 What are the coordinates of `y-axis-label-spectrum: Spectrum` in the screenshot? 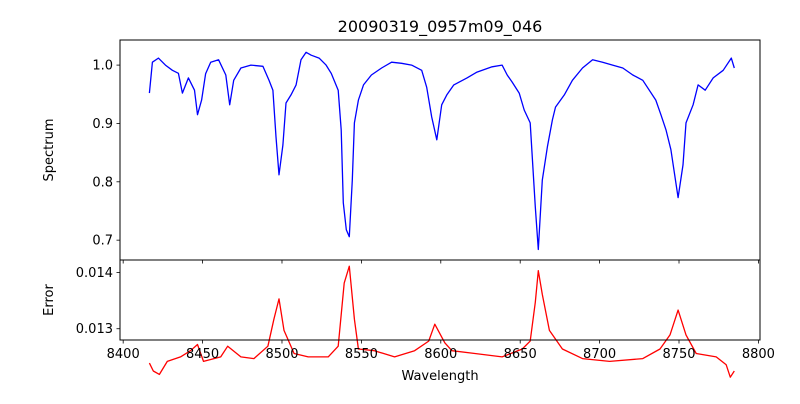 It's located at (49, 150).